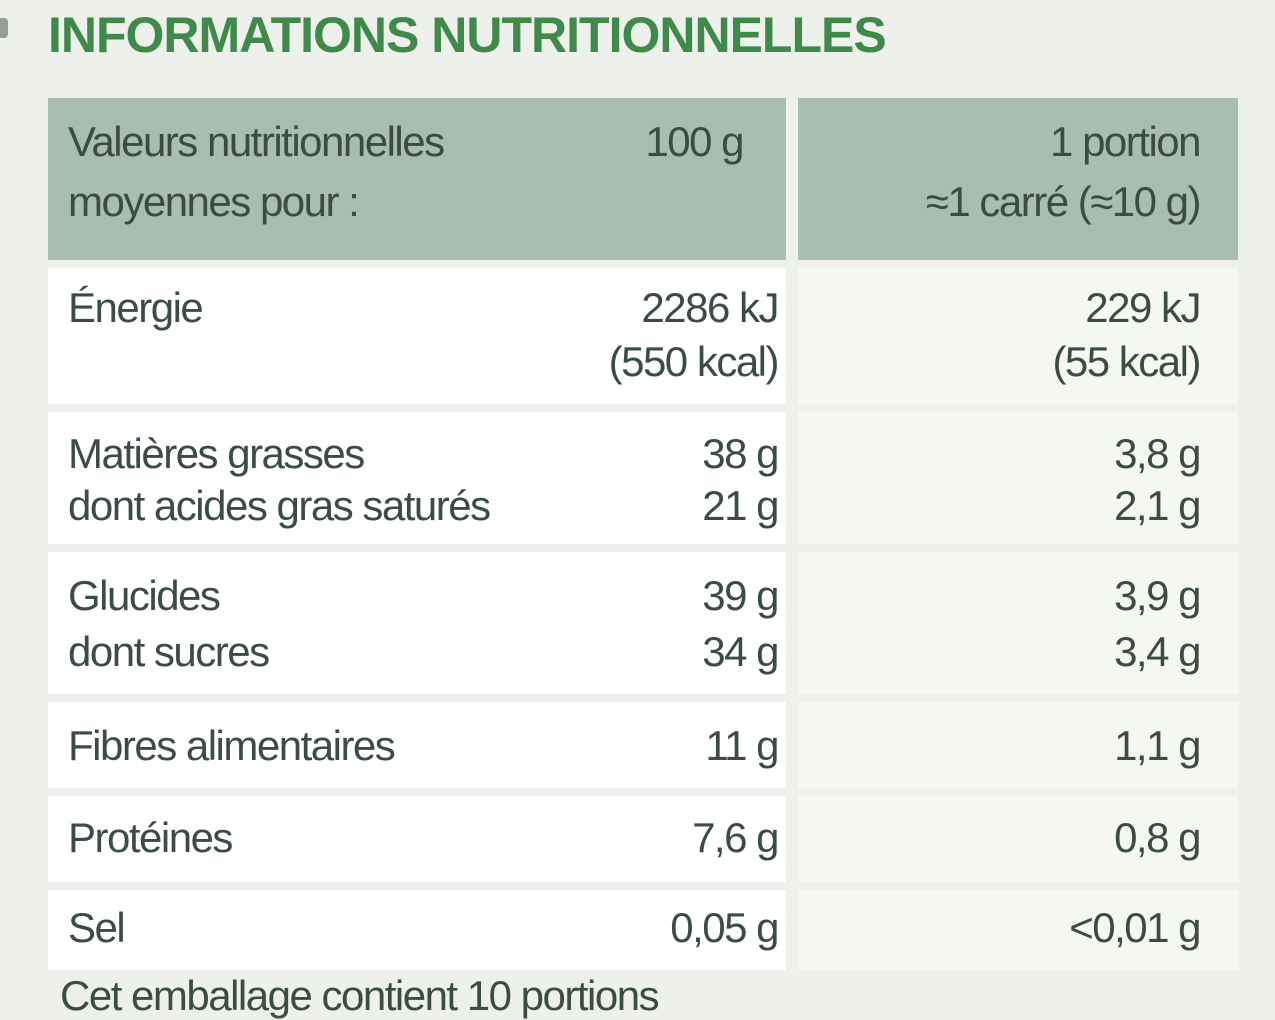 This screenshot has height=1020, width=1275. Describe the element at coordinates (467, 35) in the screenshot. I see `page-title: INFORMATIONS NUTRITIONNELLES` at that location.